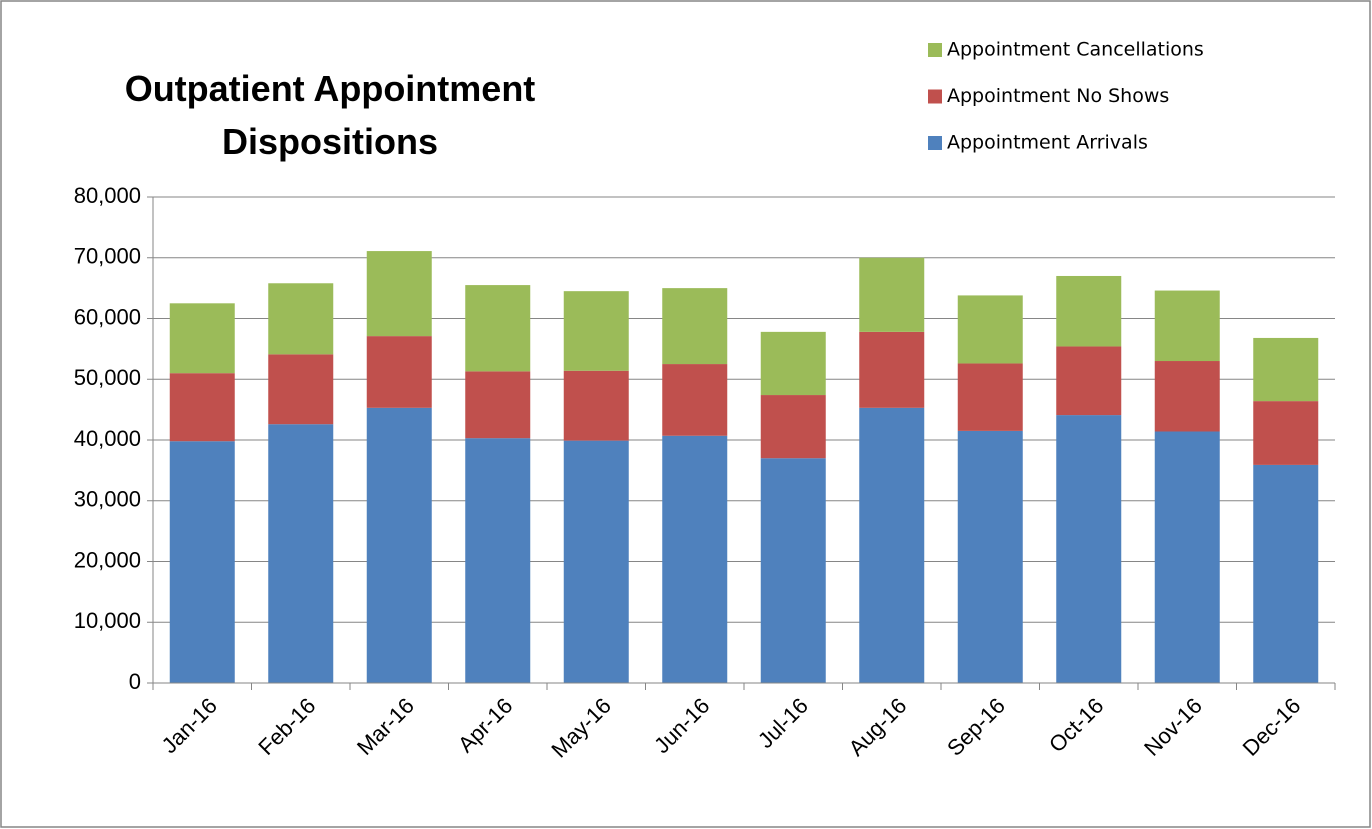 The height and width of the screenshot is (829, 1372). I want to click on x-tick-label: Jul-16, so click(783, 723).